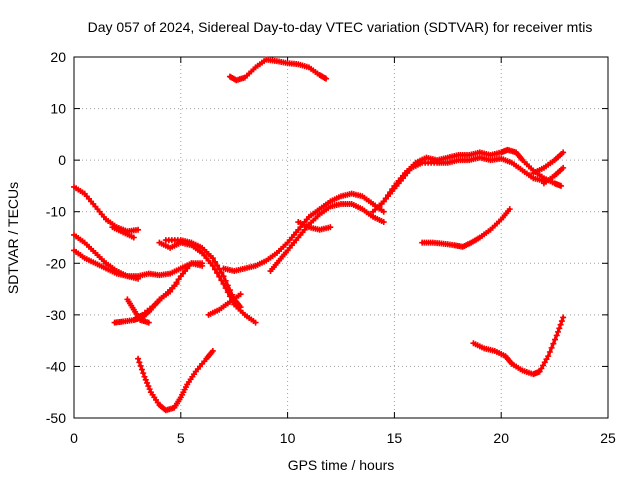 The width and height of the screenshot is (640, 480). I want to click on series-arc16, so click(461, 182).